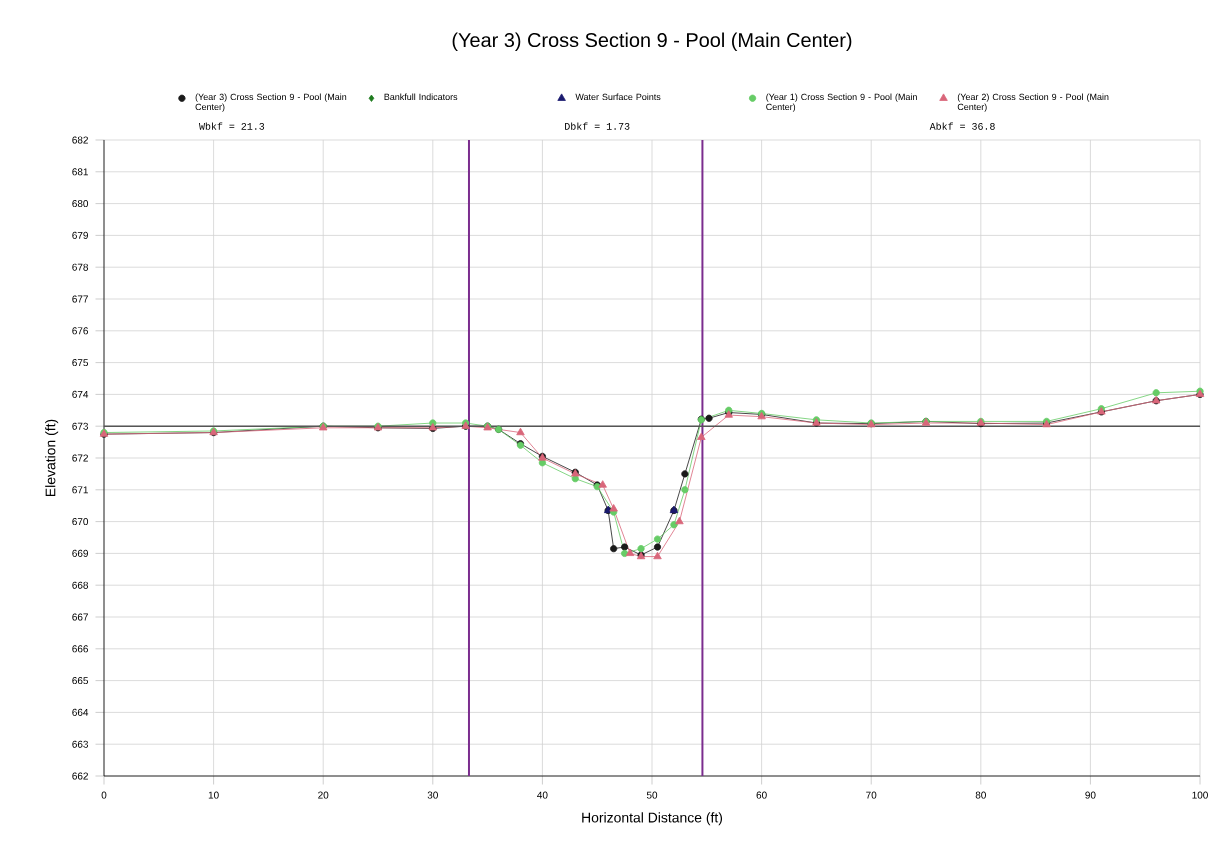 This screenshot has width=1228, height=848. What do you see at coordinates (80, 204) in the screenshot?
I see `y-tick-label: 680` at bounding box center [80, 204].